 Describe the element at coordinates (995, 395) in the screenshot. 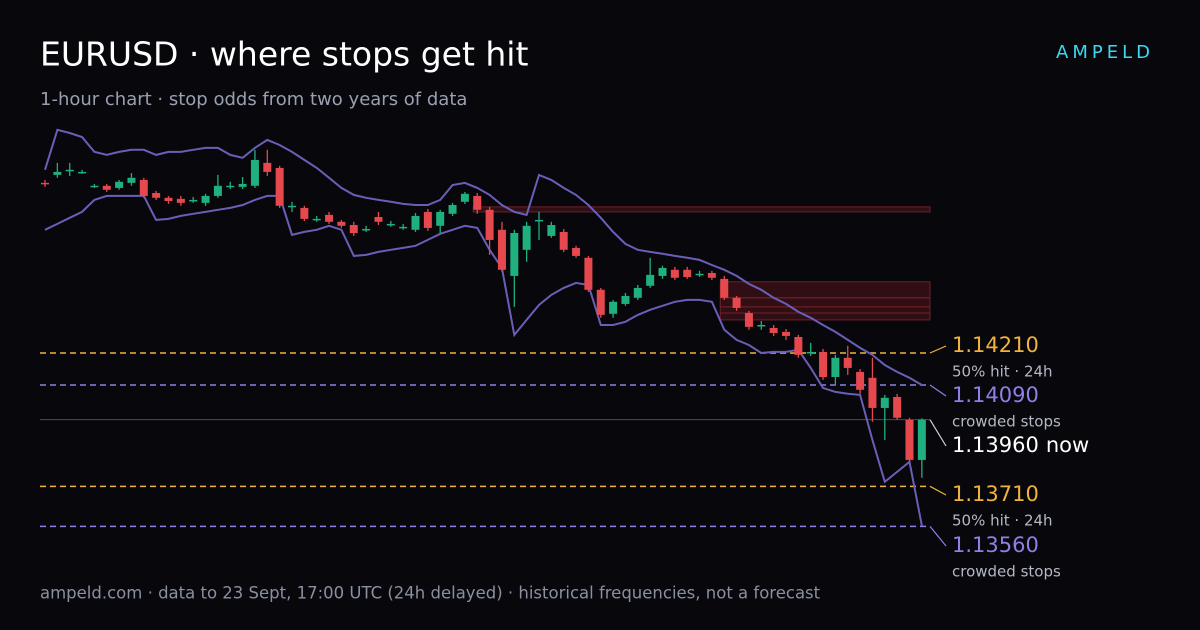

I see `level-label: 1.14090` at that location.